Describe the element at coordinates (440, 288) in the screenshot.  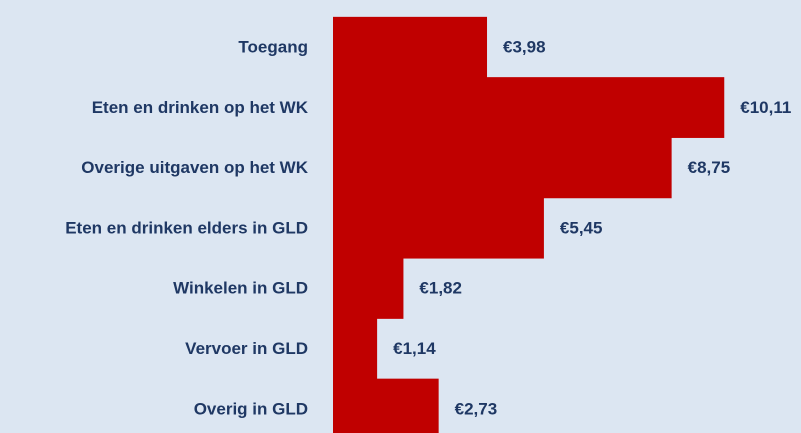
I see `data-label: €1,82` at that location.